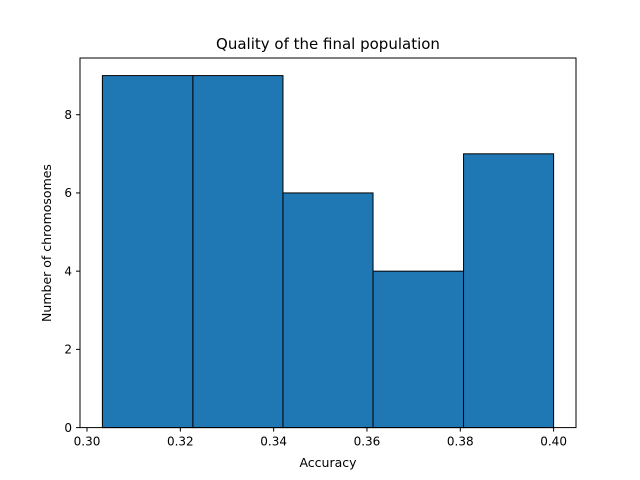 The height and width of the screenshot is (480, 640). What do you see at coordinates (460, 442) in the screenshot?
I see `x-tick-label: 0.38` at bounding box center [460, 442].